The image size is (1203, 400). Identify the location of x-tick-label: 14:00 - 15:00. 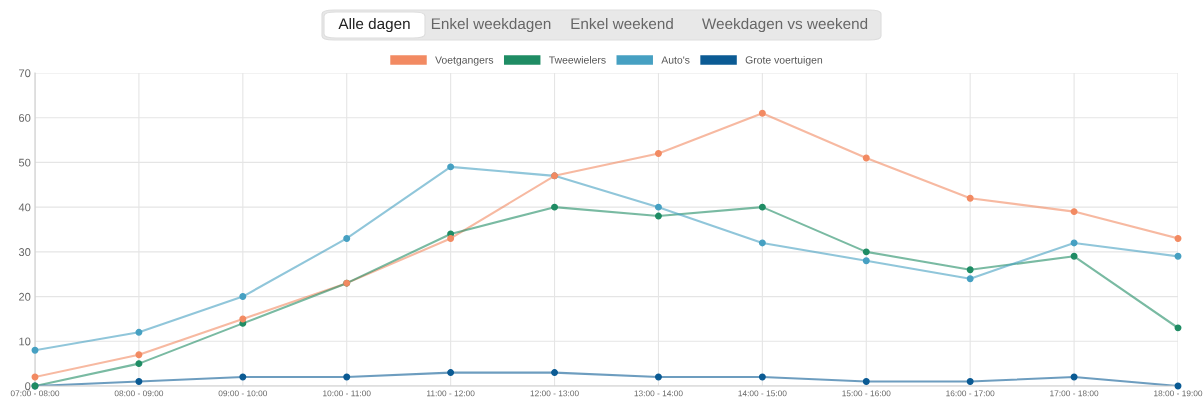
(762, 393).